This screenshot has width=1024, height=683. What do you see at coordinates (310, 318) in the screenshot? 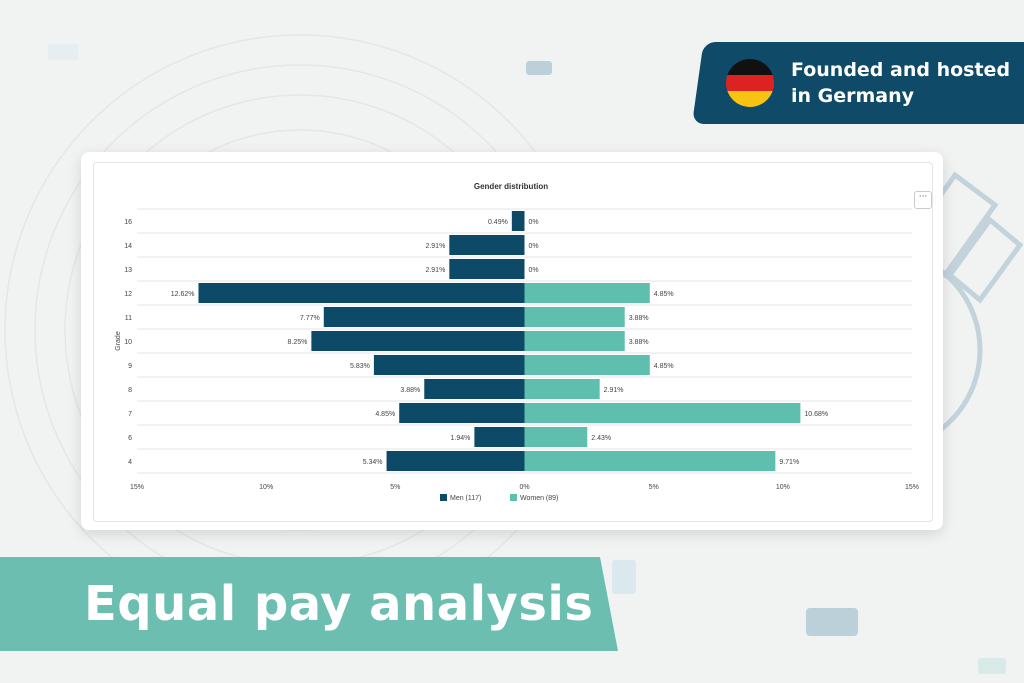
I see `data-label-men: 7.77%` at bounding box center [310, 318].